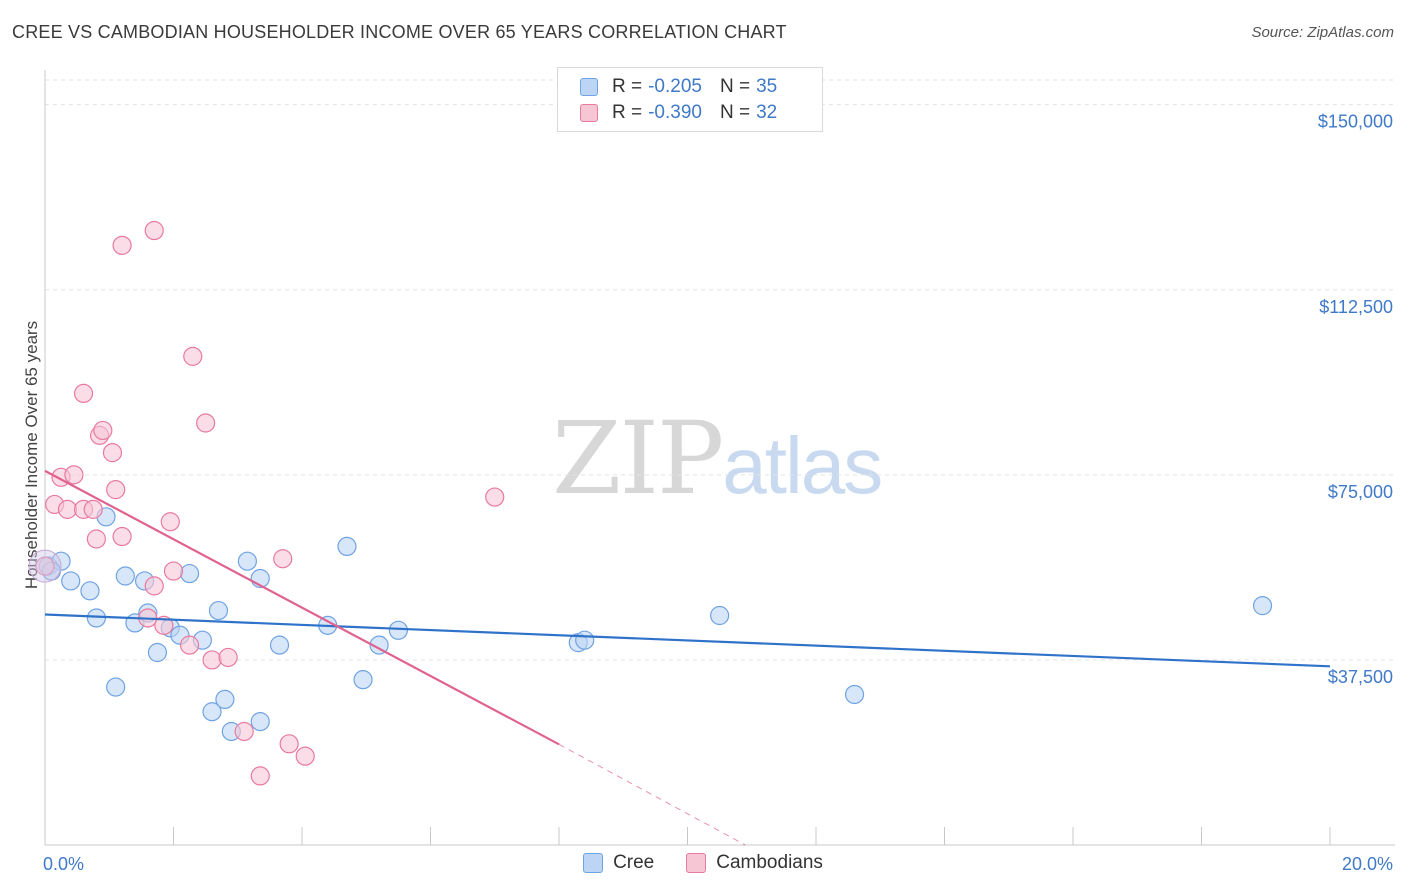 This screenshot has width=1406, height=892. What do you see at coordinates (687, 640) in the screenshot?
I see `trendline-cree` at bounding box center [687, 640].